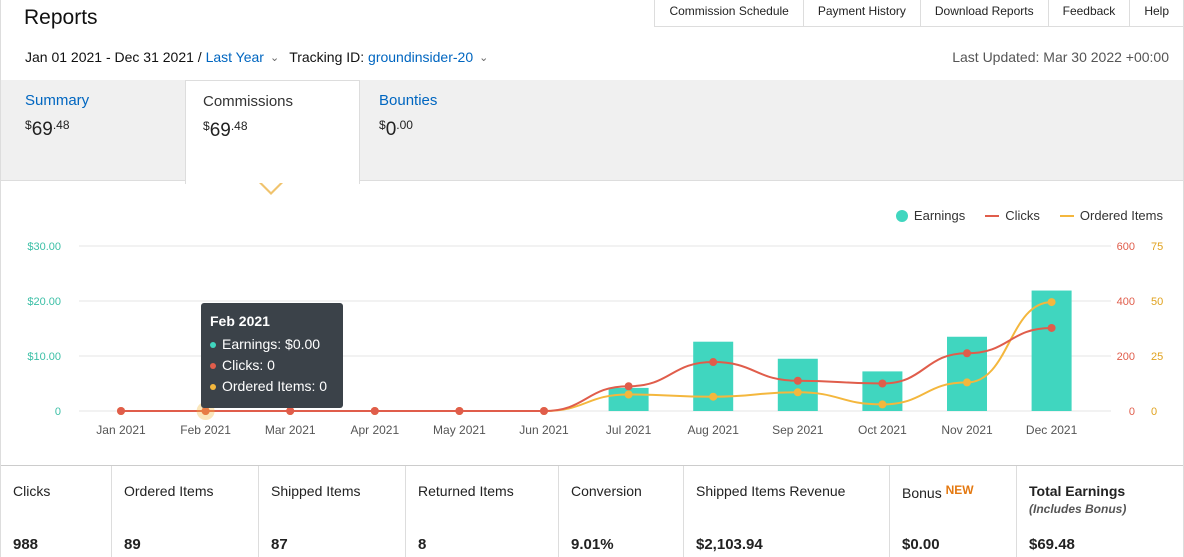  I want to click on clicks-axis-tick-label: 0, so click(1132, 412).